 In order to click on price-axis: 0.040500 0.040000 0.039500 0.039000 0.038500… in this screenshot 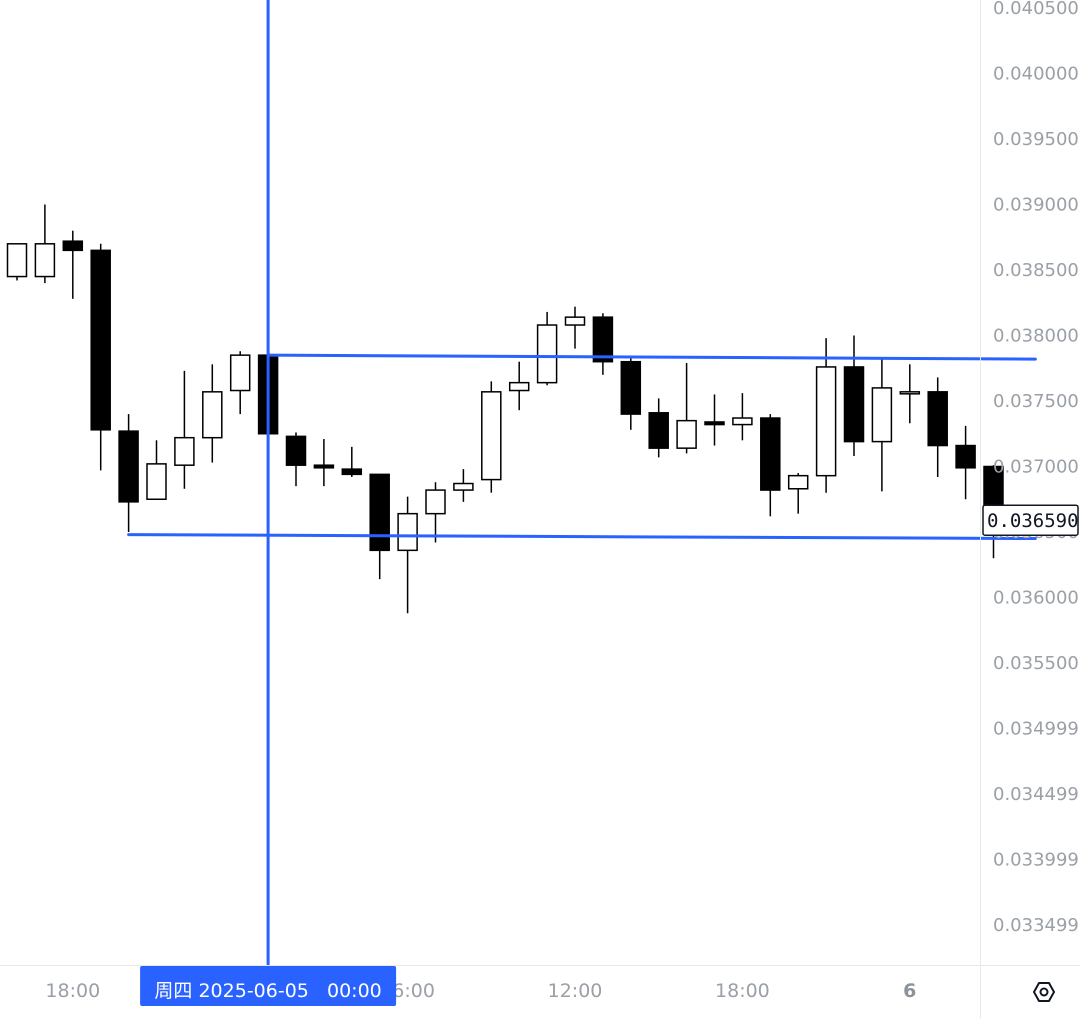, I will do `click(1029, 509)`.